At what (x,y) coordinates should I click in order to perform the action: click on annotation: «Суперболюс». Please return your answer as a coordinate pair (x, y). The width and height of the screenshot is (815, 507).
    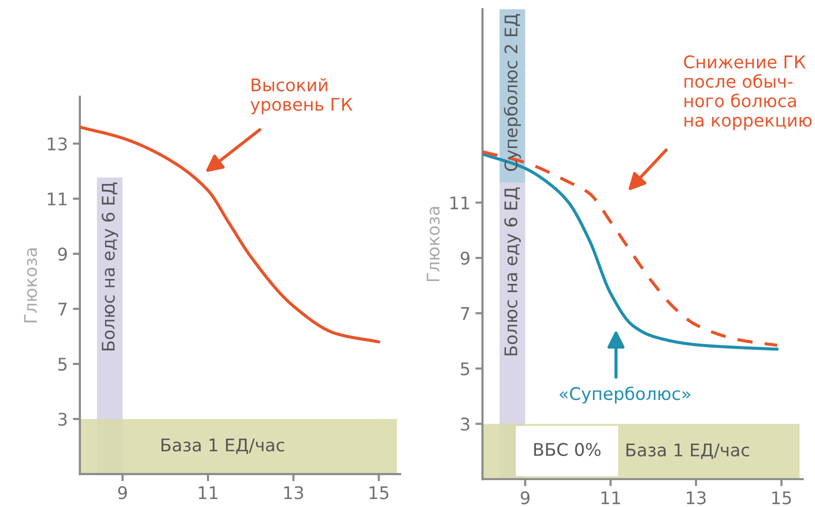
    Looking at the image, I should click on (625, 395).